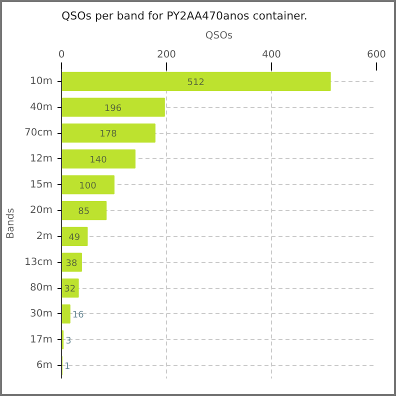 The height and width of the screenshot is (400, 400). I want to click on data-label: 38, so click(72, 263).